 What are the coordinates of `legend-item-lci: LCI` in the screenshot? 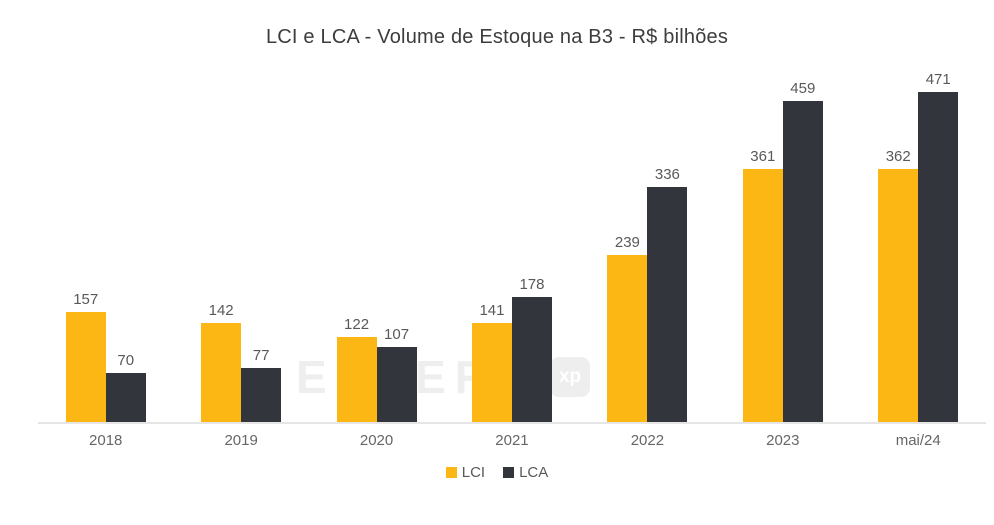 It's located at (465, 472).